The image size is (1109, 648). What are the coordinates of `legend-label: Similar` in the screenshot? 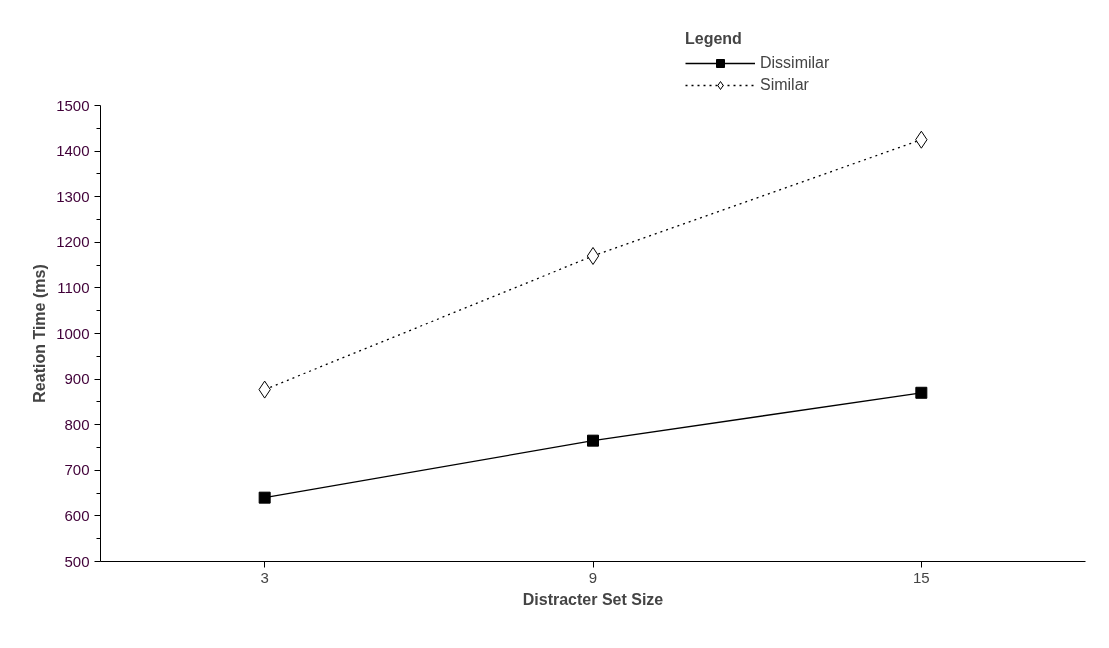 It's located at (784, 85).